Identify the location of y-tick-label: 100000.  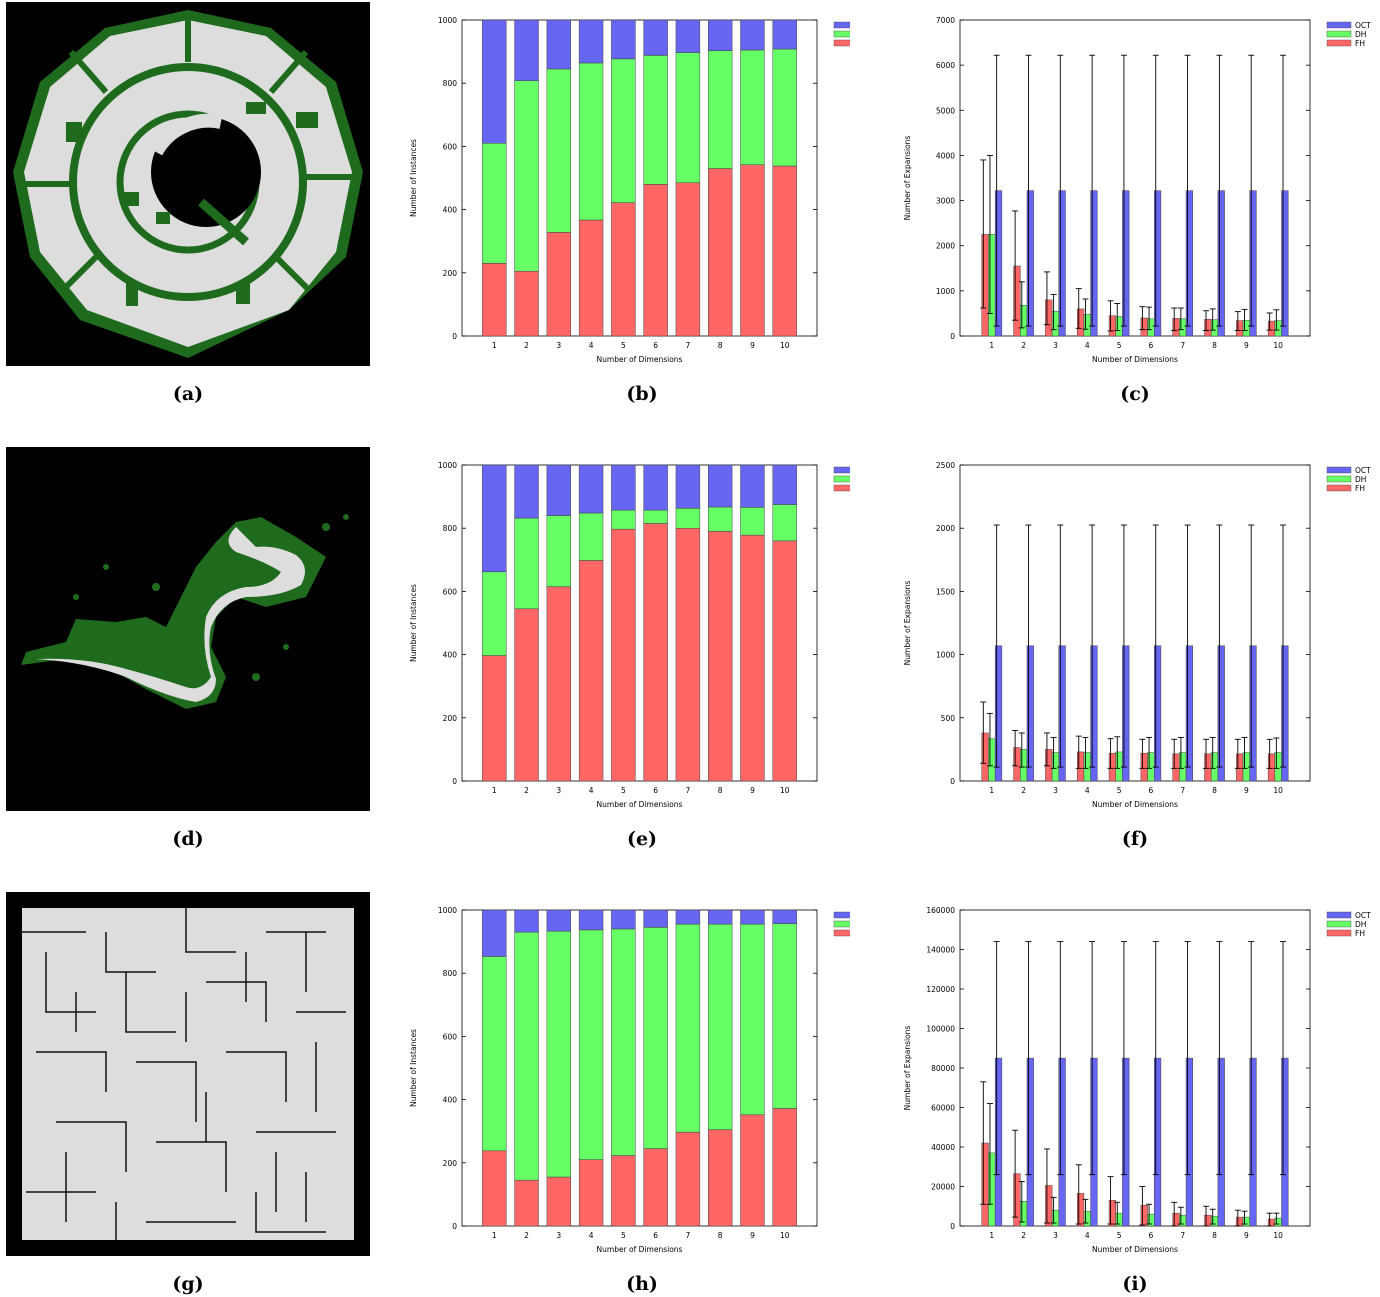
(940, 1029).